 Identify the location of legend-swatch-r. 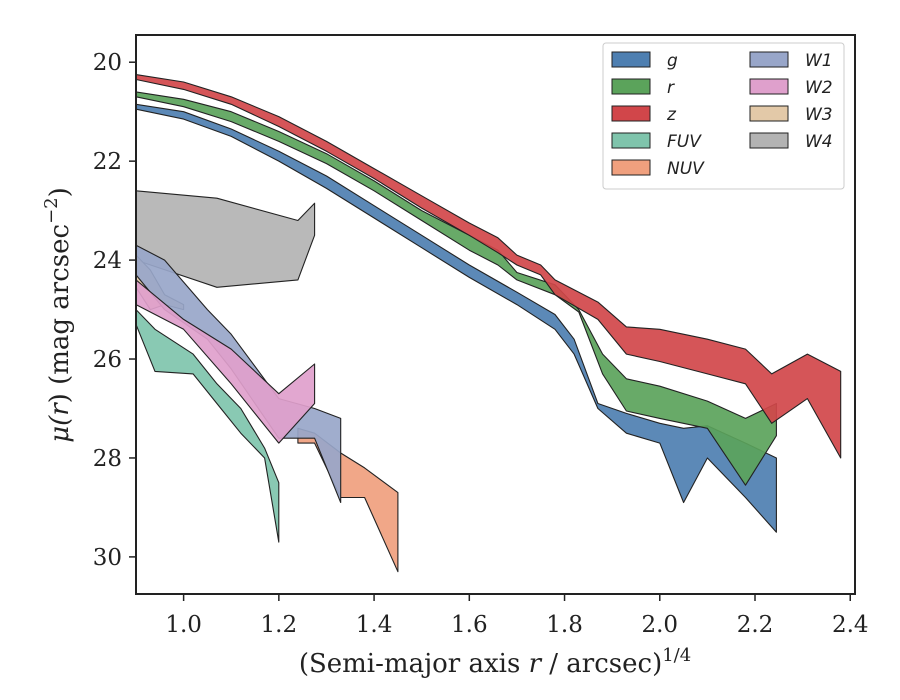
(631, 86).